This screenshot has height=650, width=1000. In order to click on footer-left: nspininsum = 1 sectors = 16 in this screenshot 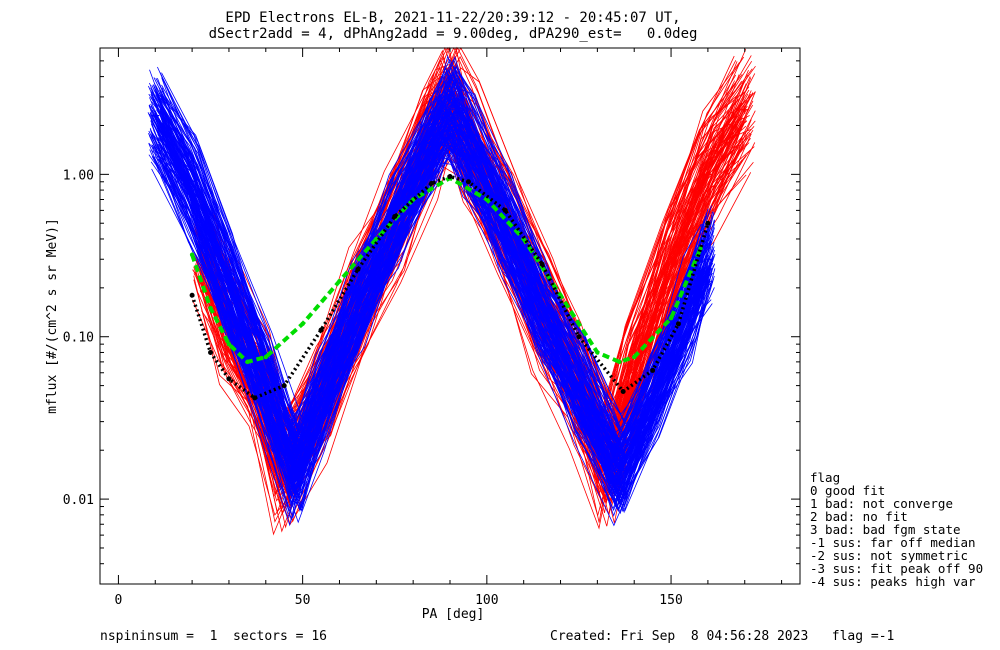, I will do `click(213, 636)`.